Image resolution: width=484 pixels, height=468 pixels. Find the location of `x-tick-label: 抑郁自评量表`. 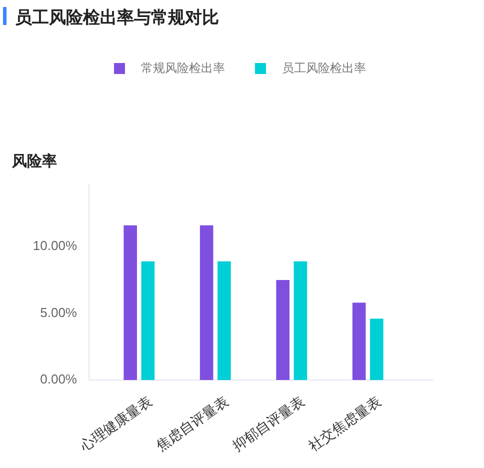

x-tick-label: 抑郁自评量表 is located at coordinates (268, 423).